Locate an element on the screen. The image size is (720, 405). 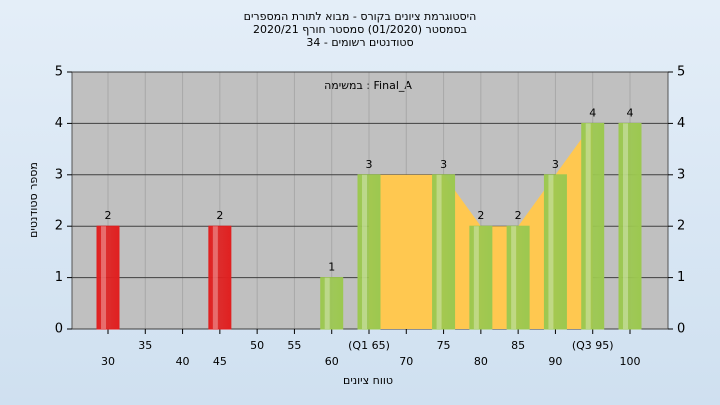
x-tick-label: 30 is located at coordinates (108, 361).